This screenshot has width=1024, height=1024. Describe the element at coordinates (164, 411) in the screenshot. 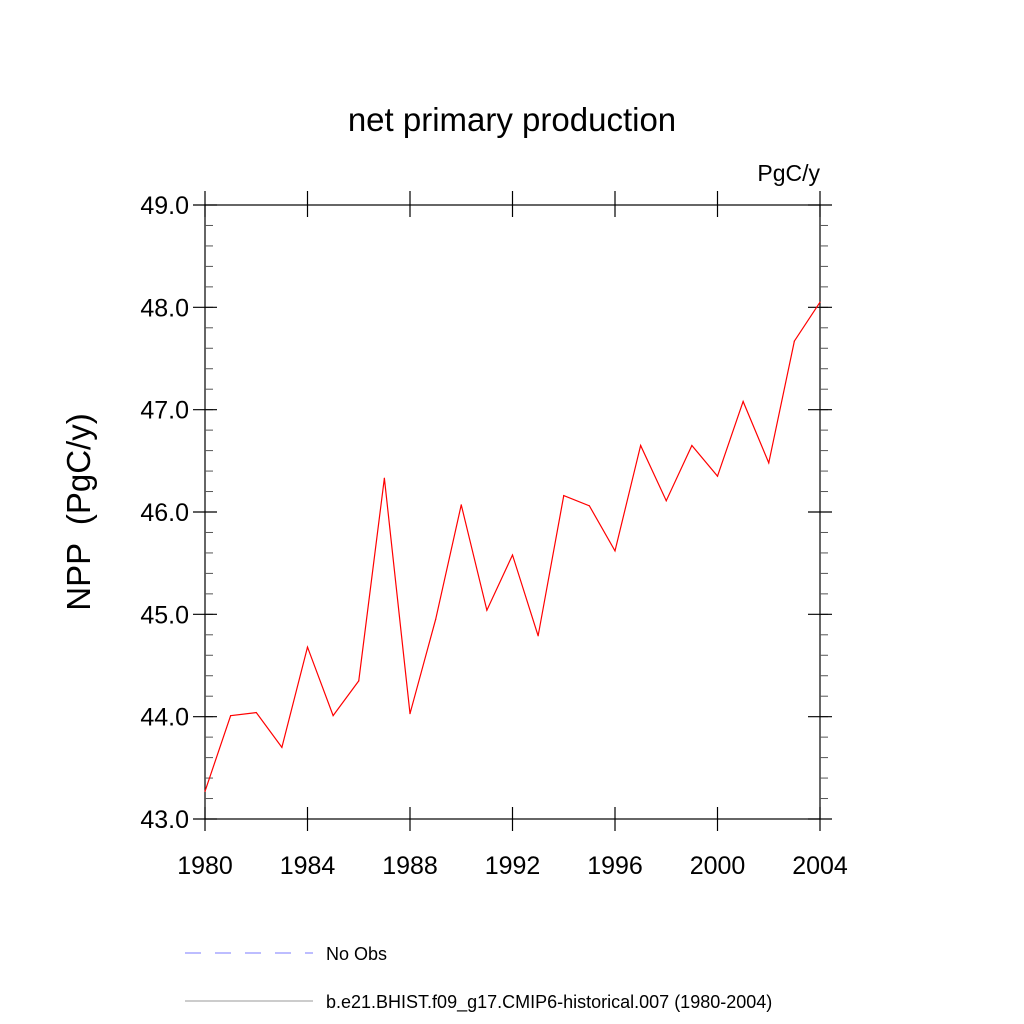

I see `y-tick-label: 47.0` at that location.